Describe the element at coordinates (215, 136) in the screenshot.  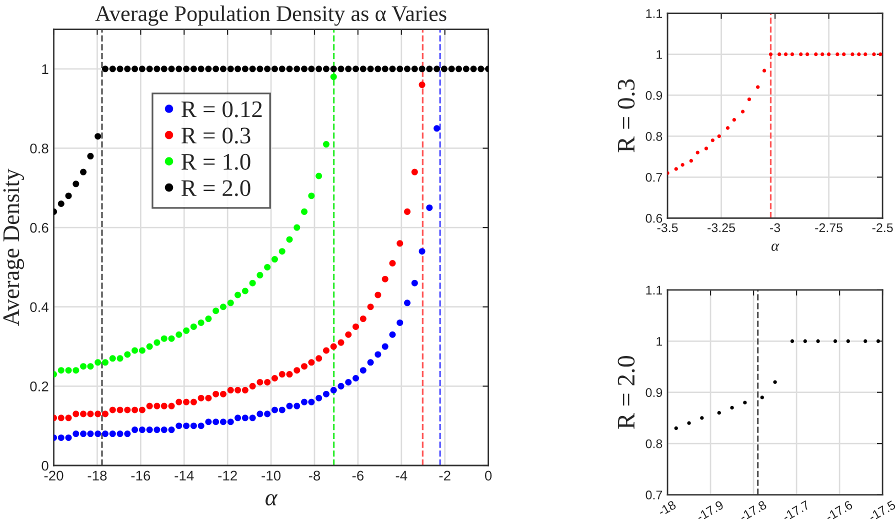
I see `legend-label: R = 0.3` at that location.